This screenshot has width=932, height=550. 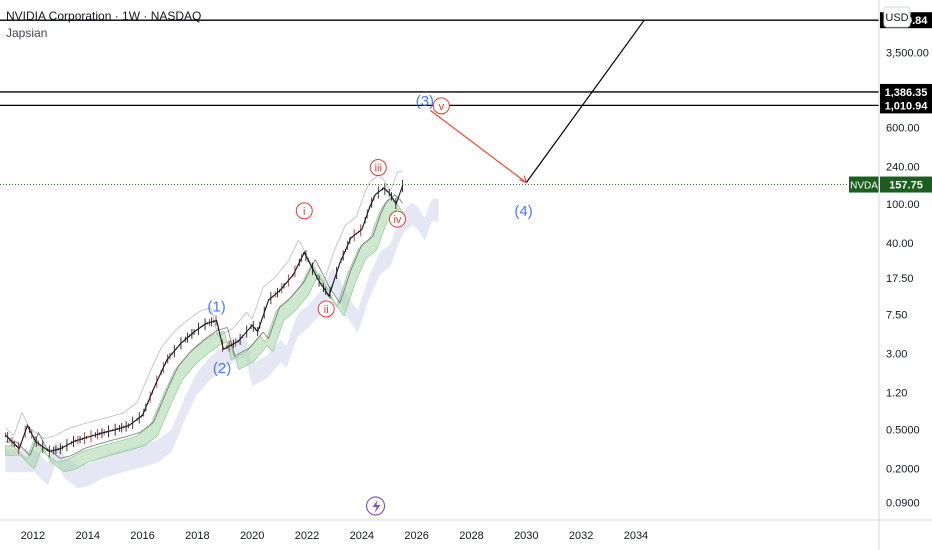 I want to click on x-tick-label: 2028, so click(x=471, y=536).